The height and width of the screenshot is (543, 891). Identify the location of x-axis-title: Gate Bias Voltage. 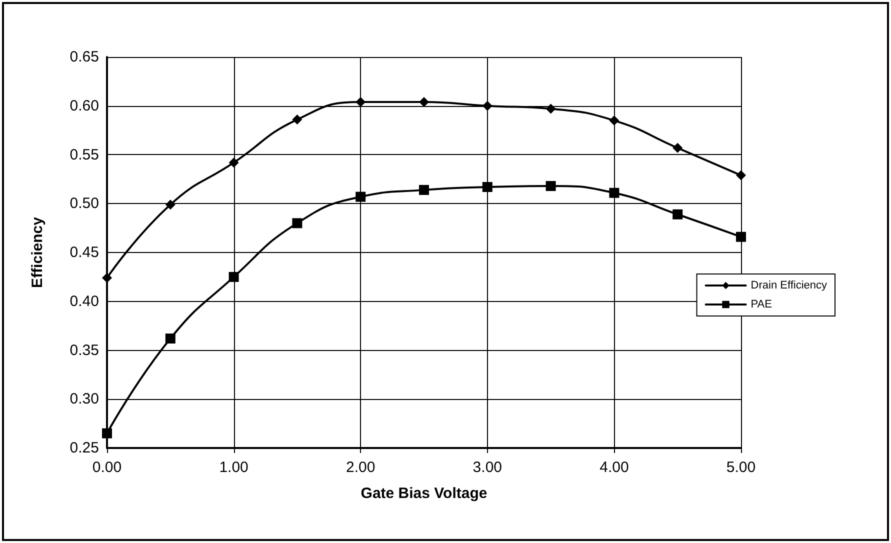
(424, 493).